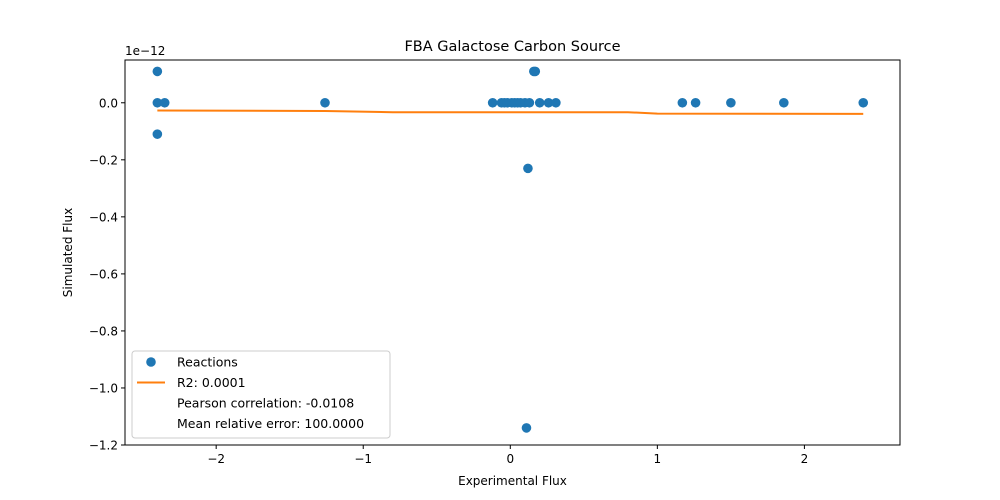 The width and height of the screenshot is (1000, 500). Describe the element at coordinates (103, 160) in the screenshot. I see `y-tick-label: −0.2` at that location.